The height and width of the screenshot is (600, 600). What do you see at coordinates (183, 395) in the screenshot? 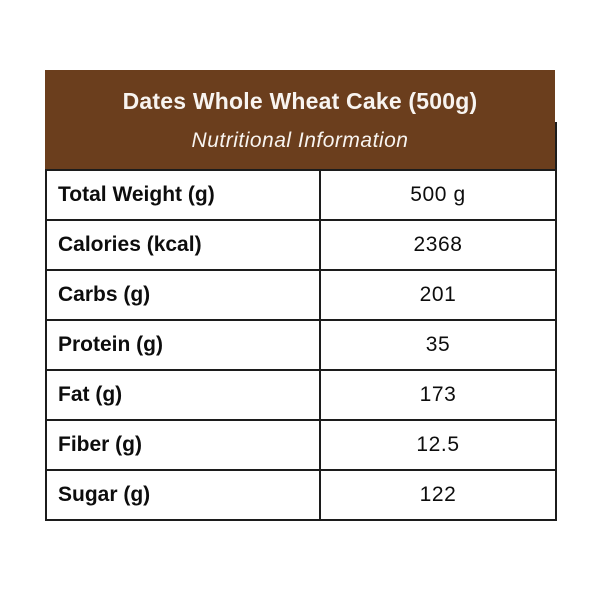
I see `row-label: Fat (g)` at bounding box center [183, 395].